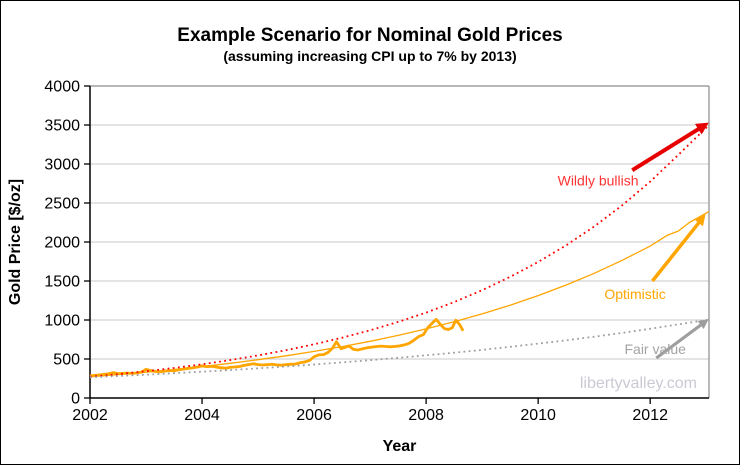 This screenshot has height=465, width=740. What do you see at coordinates (62, 165) in the screenshot?
I see `y-tick-label-3000: 3000` at bounding box center [62, 165].